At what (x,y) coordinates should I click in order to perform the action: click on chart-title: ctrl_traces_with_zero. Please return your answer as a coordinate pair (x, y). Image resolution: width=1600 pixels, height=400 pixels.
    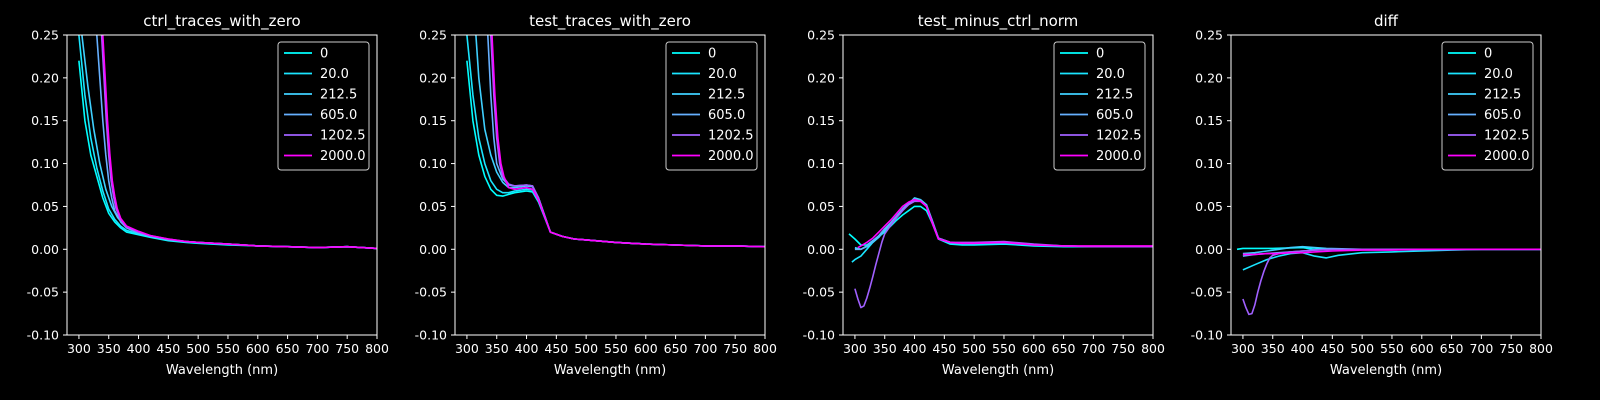
    Looking at the image, I should click on (221, 21).